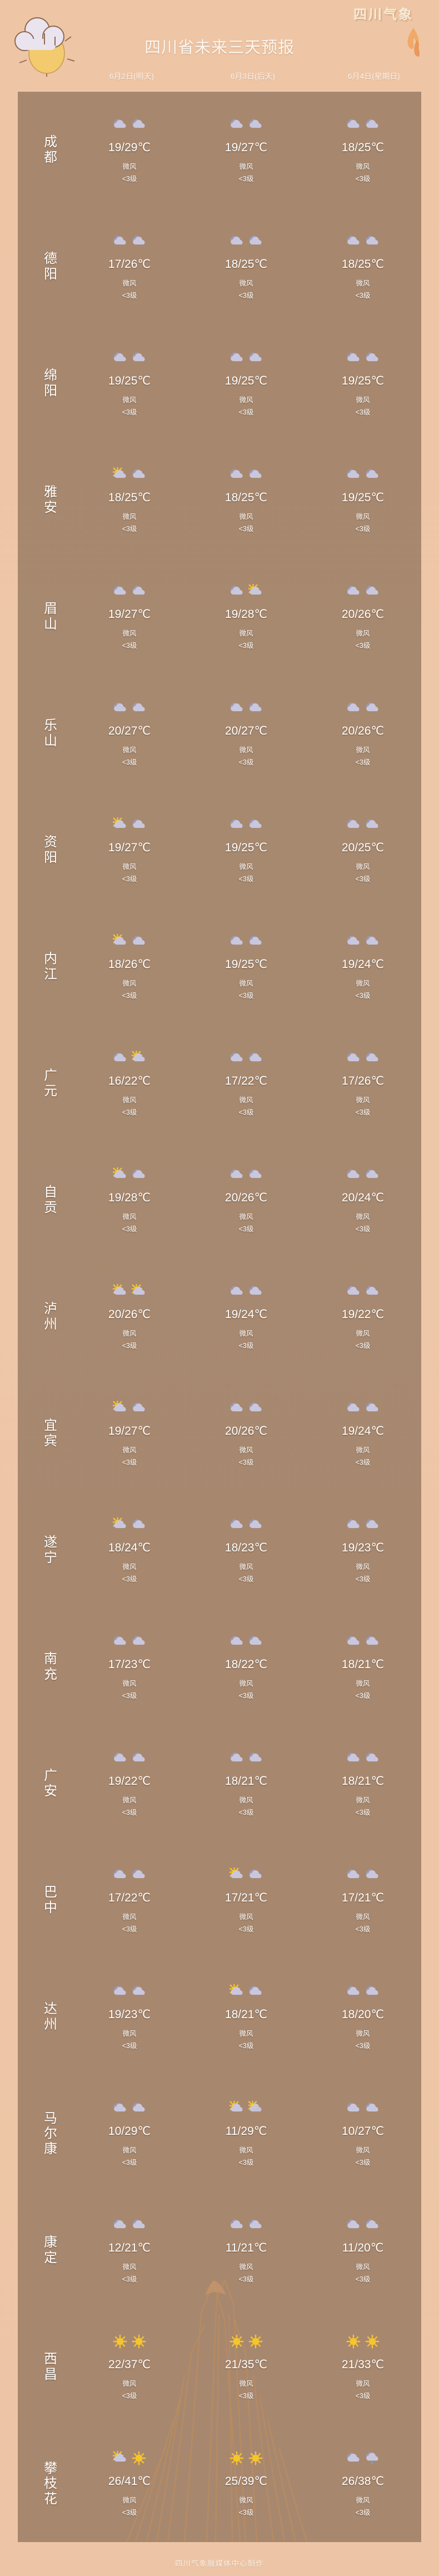 The height and width of the screenshot is (2576, 439). What do you see at coordinates (363, 1084) in the screenshot?
I see `forecast-day-cell: 17/26℃ 微风 <3级` at bounding box center [363, 1084].